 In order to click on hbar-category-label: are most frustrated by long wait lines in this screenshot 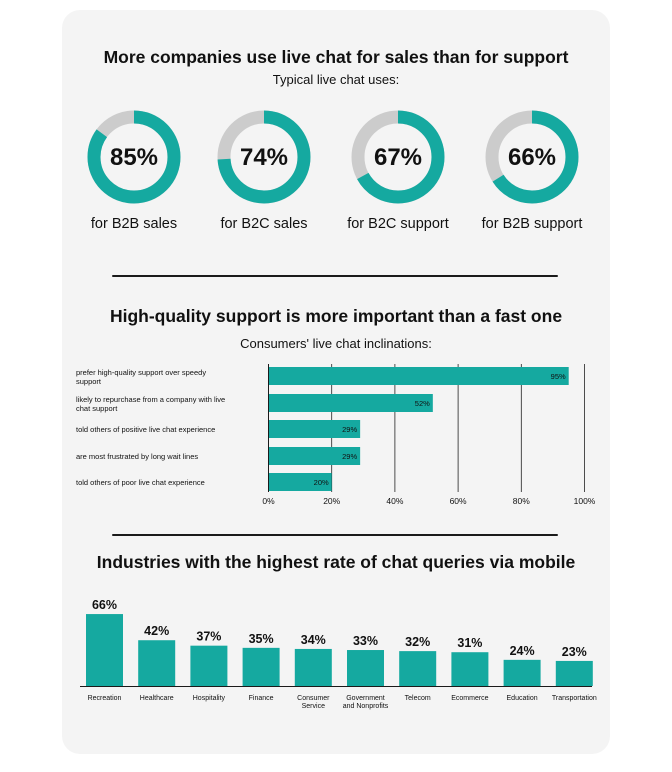, I will do `click(137, 456)`.